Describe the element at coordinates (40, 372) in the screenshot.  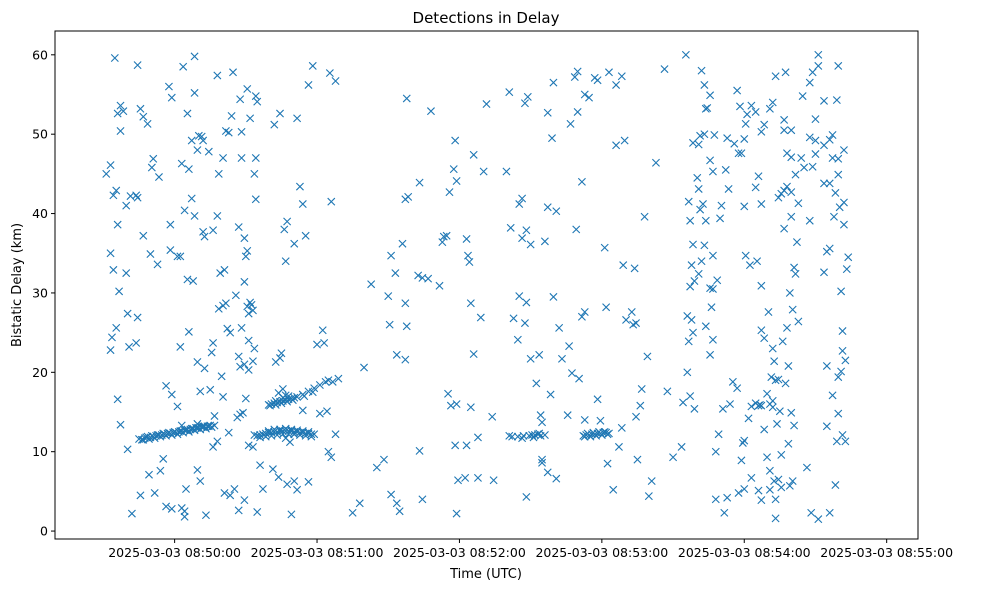
I see `y-tick-label: 20` at that location.